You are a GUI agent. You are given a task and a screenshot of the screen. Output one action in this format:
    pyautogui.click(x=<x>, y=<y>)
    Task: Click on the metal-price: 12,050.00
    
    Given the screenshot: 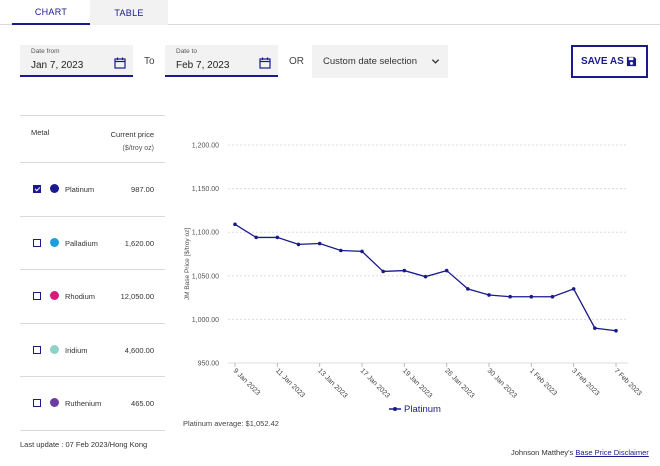 What is the action you would take?
    pyautogui.click(x=137, y=296)
    